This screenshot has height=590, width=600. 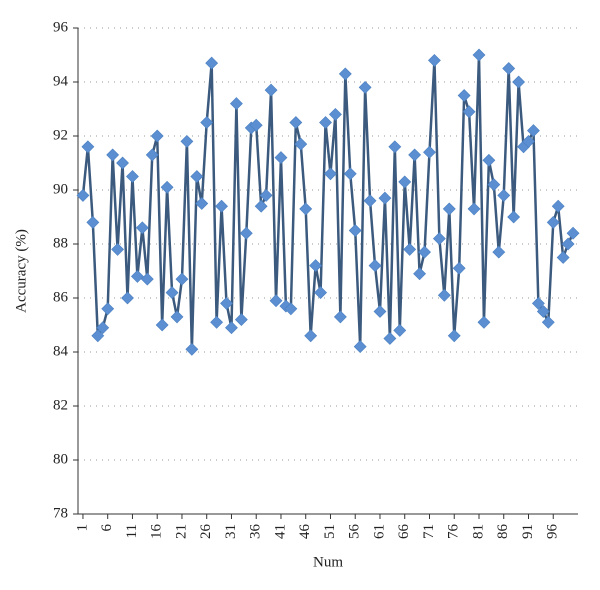 I want to click on y-tick-label: 82, so click(x=60, y=405).